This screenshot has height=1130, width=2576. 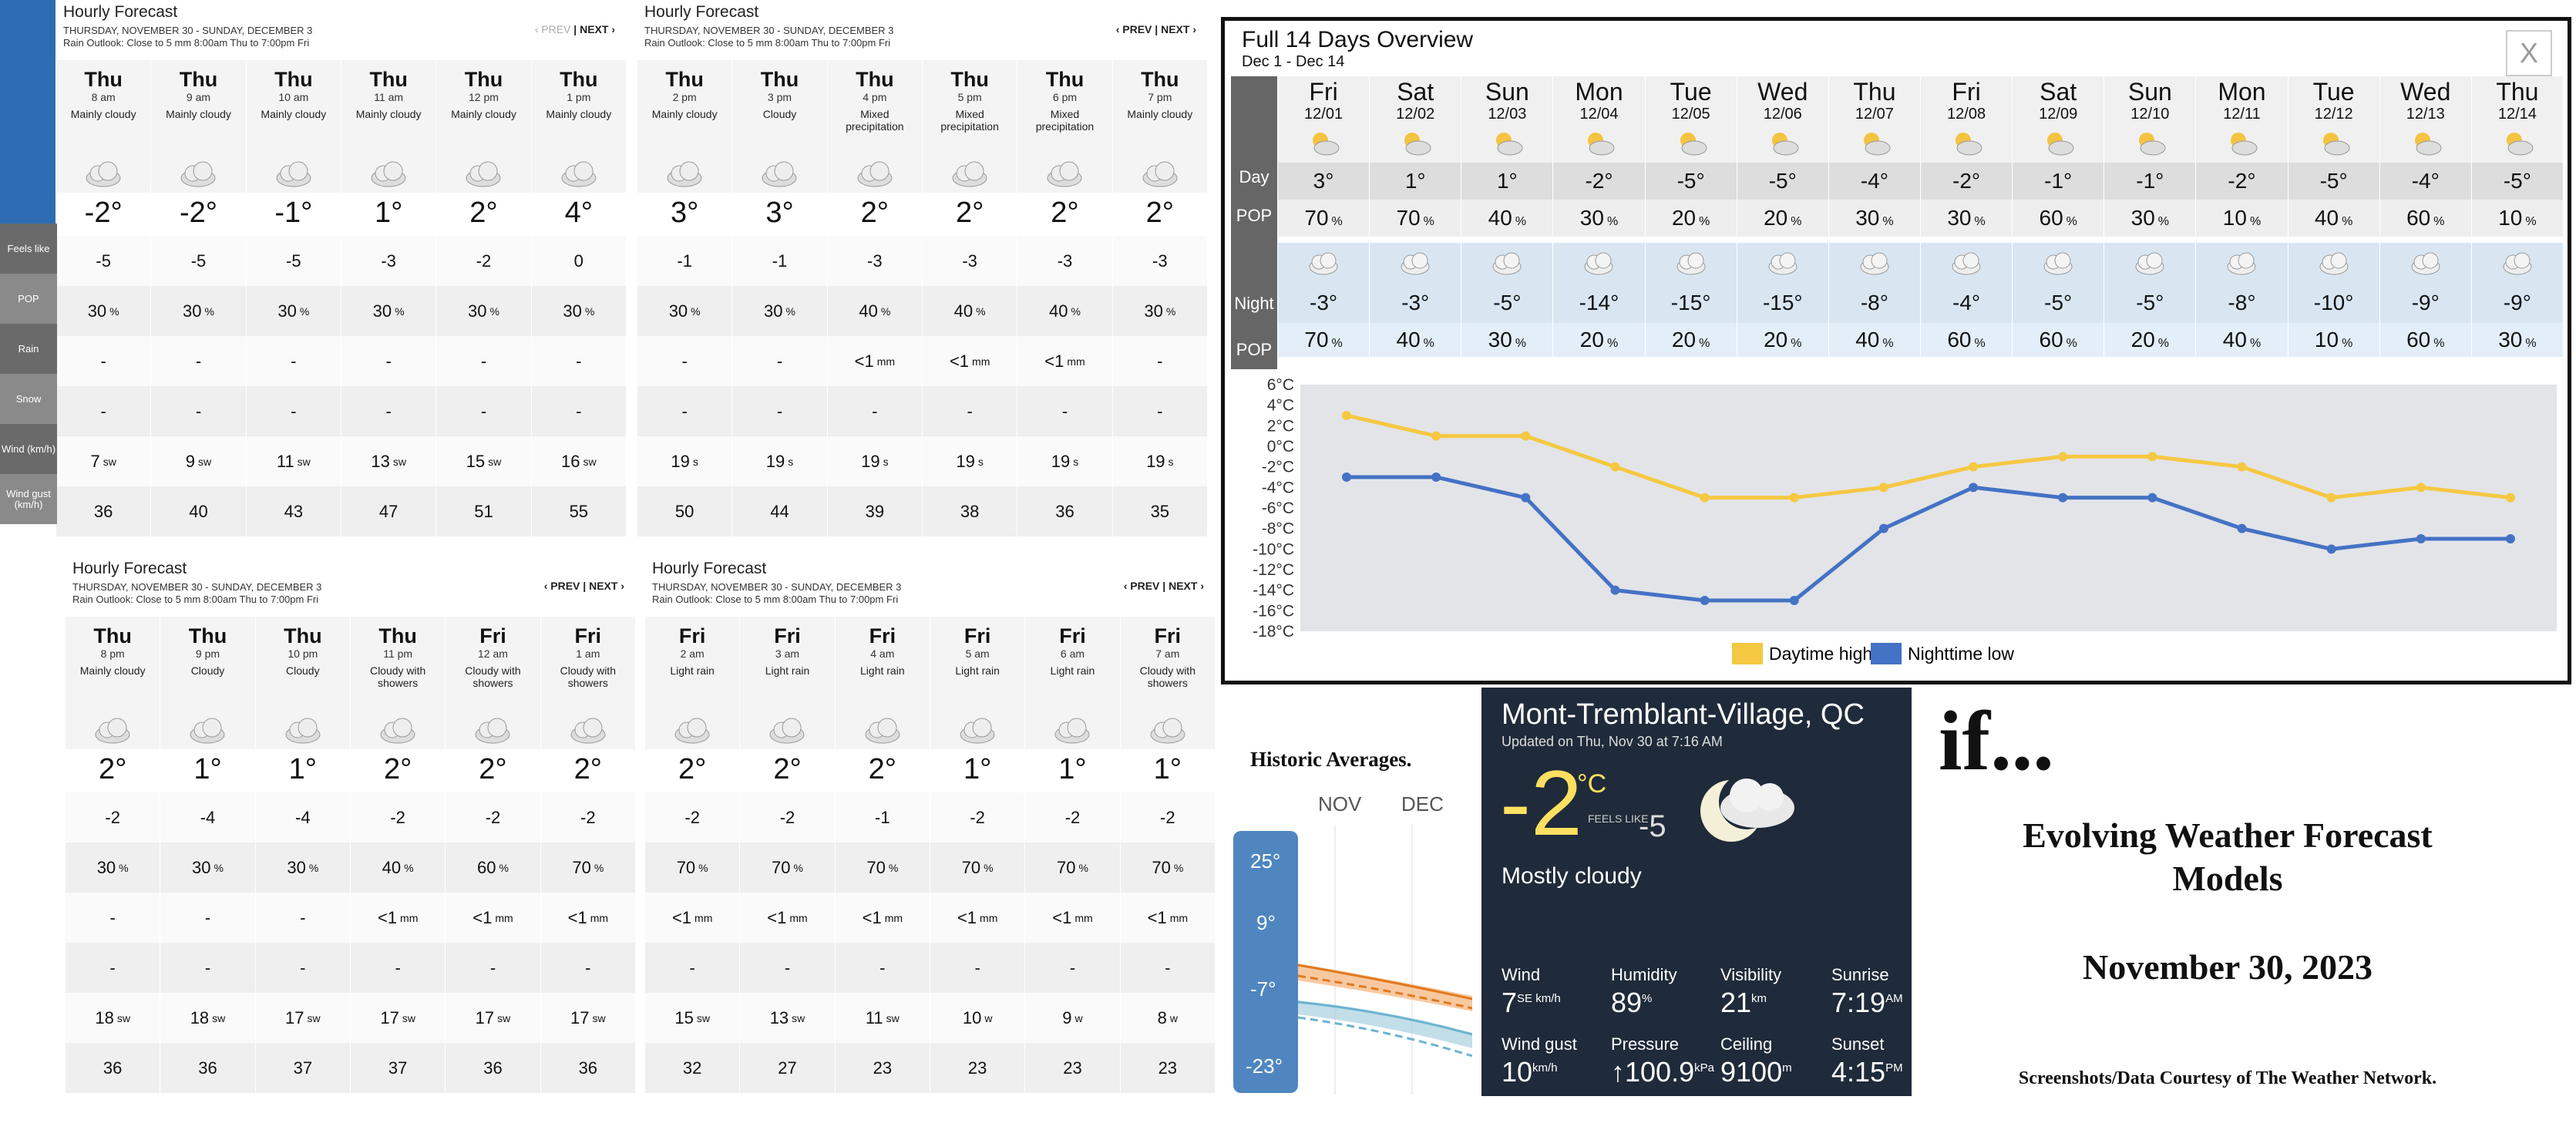 I want to click on hour-condition: Cloudy, so click(x=207, y=670).